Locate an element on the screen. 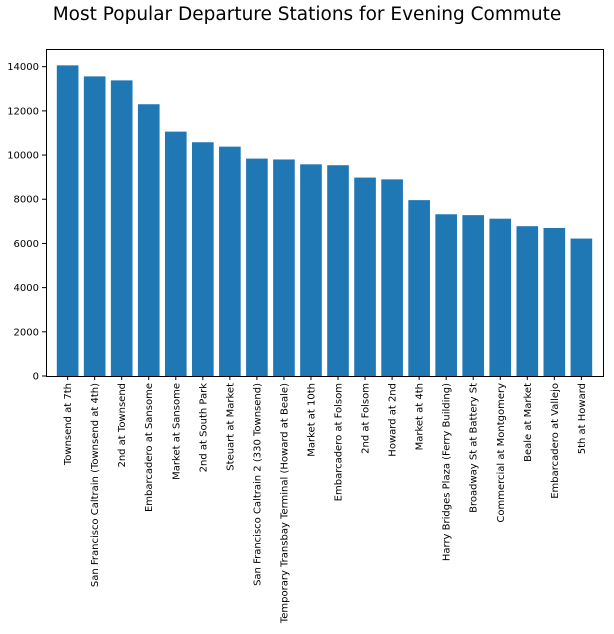 This screenshot has height=634, width=614. y-tick-label: 8000 is located at coordinates (26, 200).